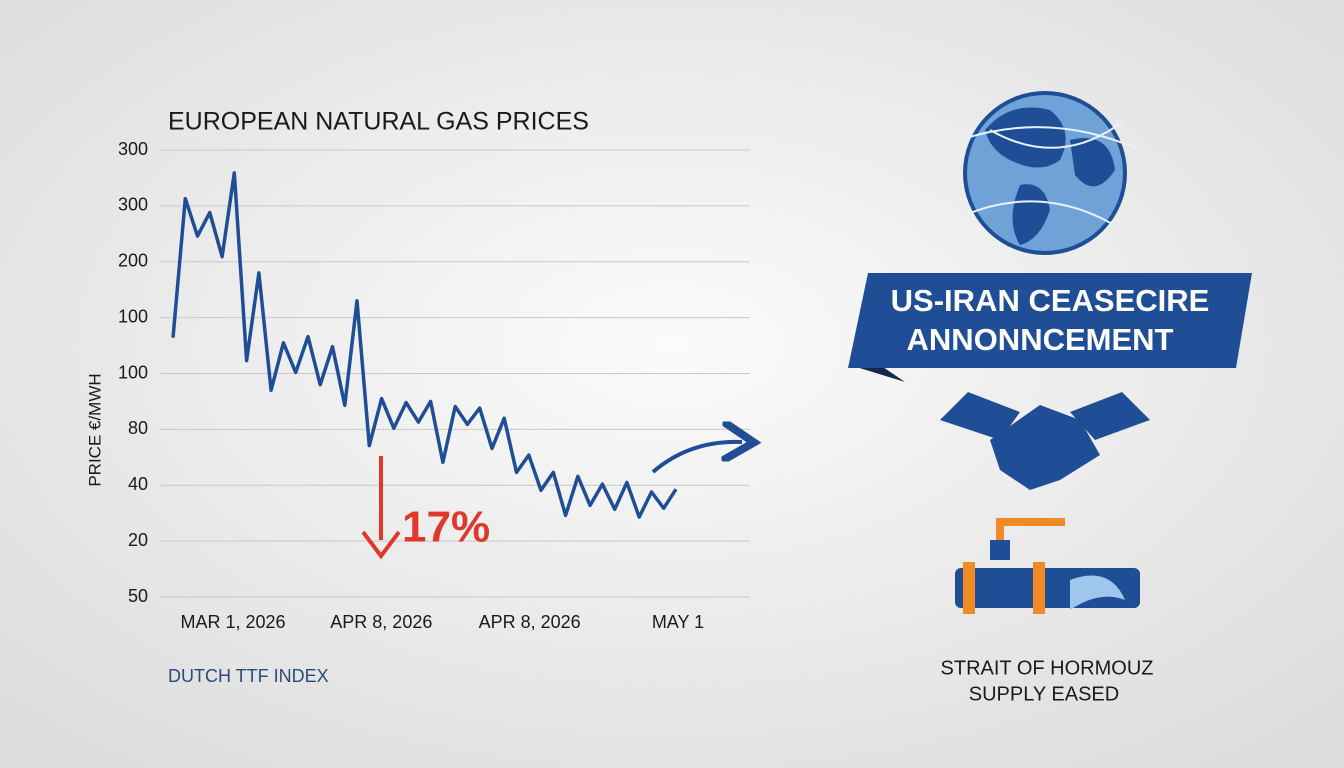 The width and height of the screenshot is (1344, 768). What do you see at coordinates (1044, 694) in the screenshot?
I see `caption: SUPPLY EASED` at bounding box center [1044, 694].